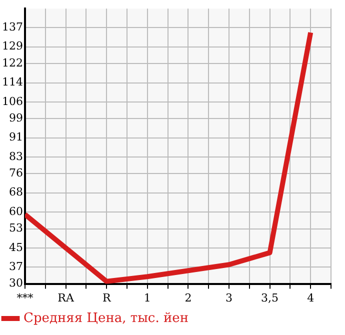 The height and width of the screenshot is (335, 345). Describe the element at coordinates (15, 228) in the screenshot. I see `y-tick-label: 53` at that location.